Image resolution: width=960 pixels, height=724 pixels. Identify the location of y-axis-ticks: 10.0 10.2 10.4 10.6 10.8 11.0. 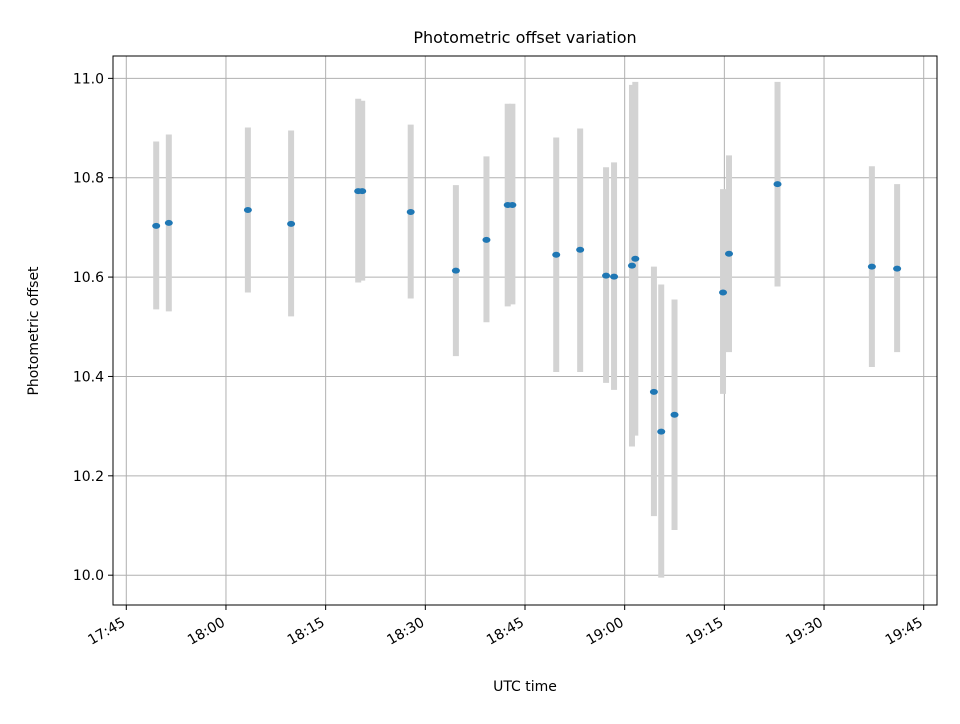
(93, 327).